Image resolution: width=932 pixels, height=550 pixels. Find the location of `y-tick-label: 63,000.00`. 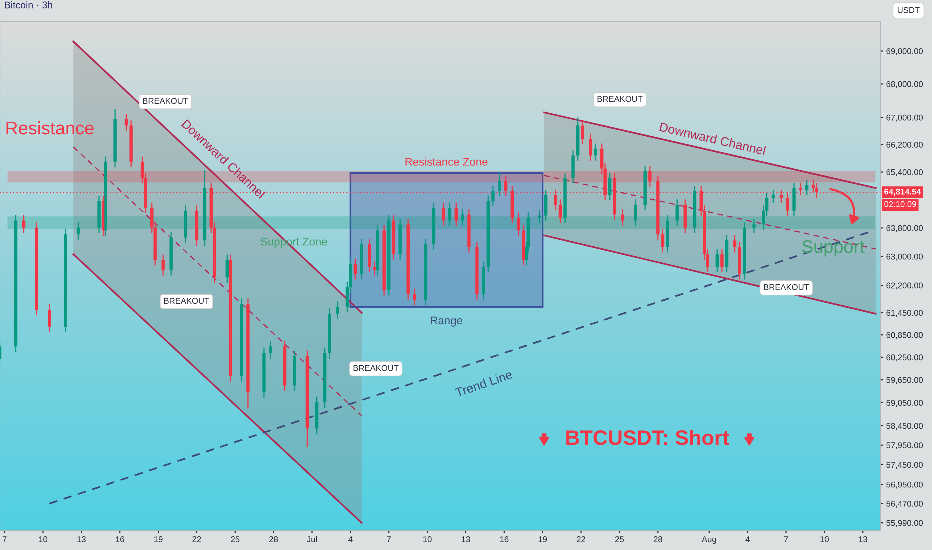

y-tick-label: 63,000.00 is located at coordinates (905, 257).